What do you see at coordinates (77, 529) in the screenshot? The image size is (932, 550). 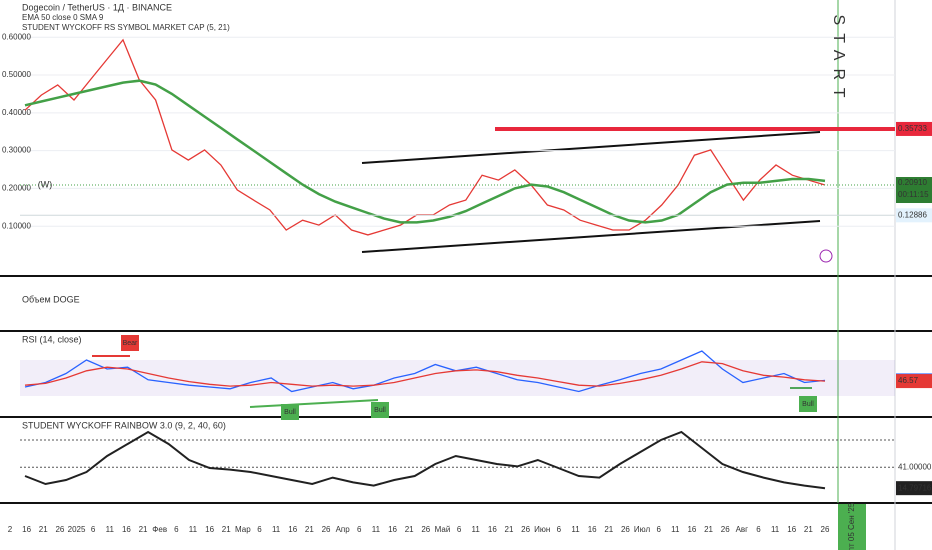 I see `x-tick-label: 2025` at bounding box center [77, 529].